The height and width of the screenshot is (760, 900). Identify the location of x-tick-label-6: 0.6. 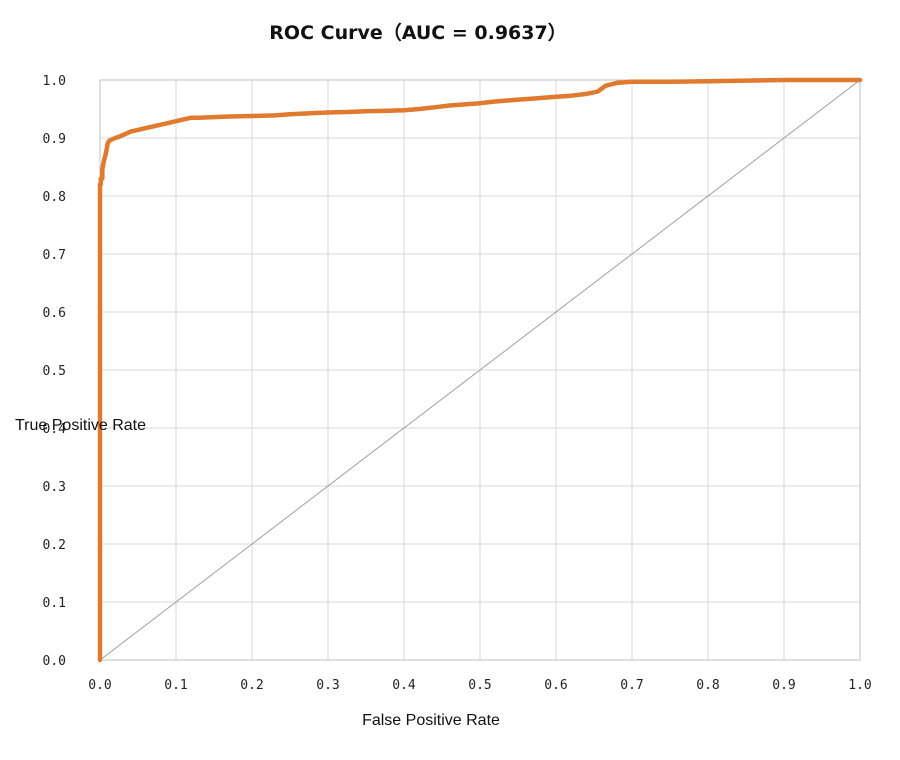
(555, 685).